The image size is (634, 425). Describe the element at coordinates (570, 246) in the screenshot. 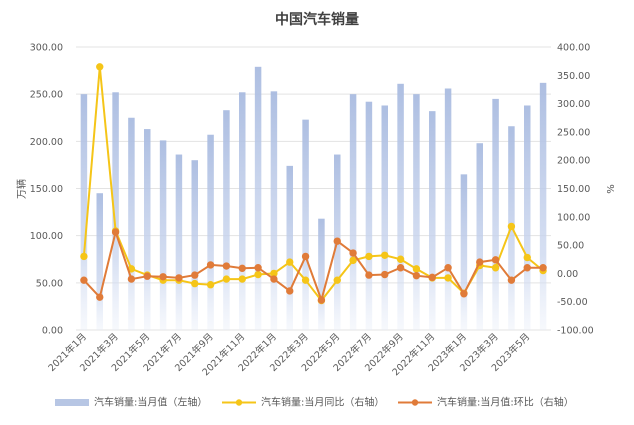

I see `y-right-tick-label: 50.00` at that location.